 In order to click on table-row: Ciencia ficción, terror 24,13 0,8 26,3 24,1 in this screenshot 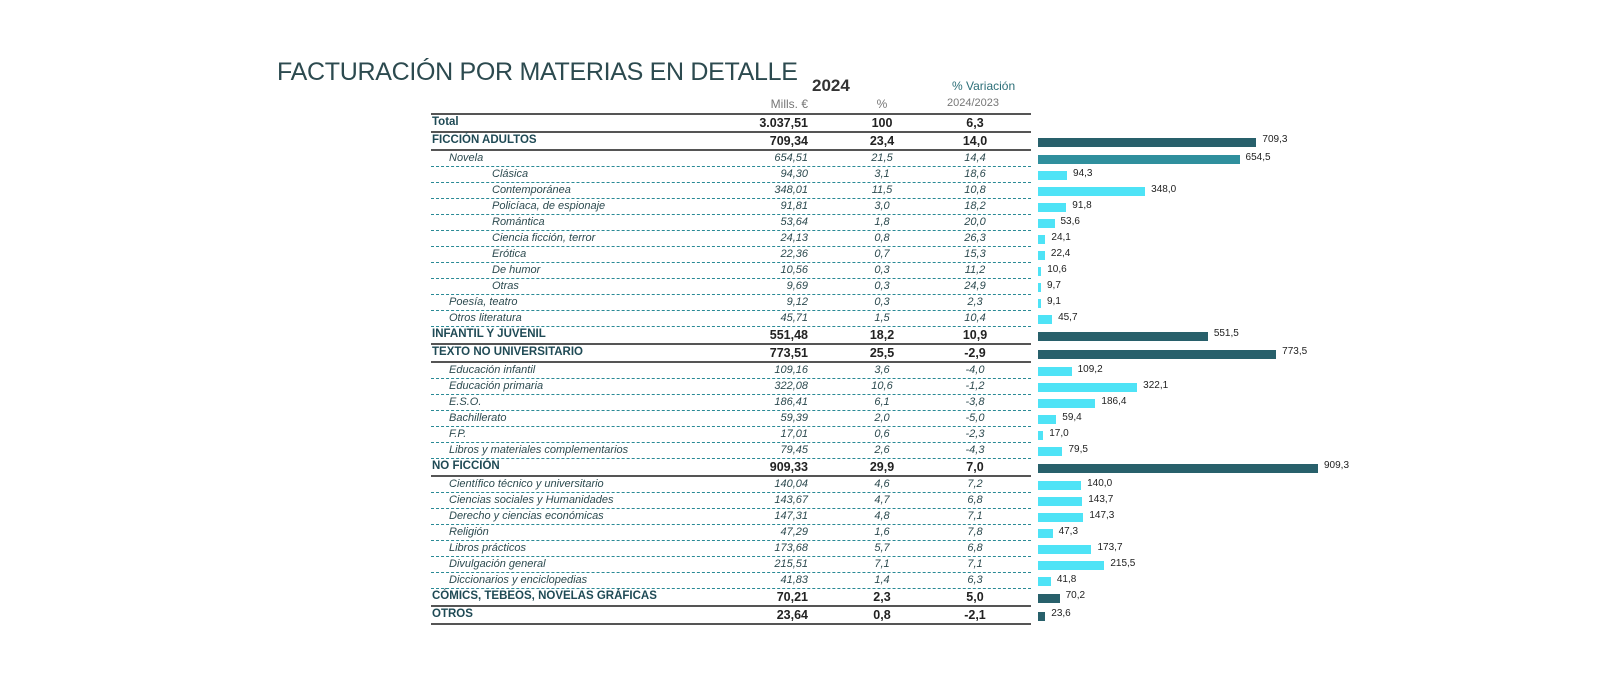, I will do `click(751, 239)`.